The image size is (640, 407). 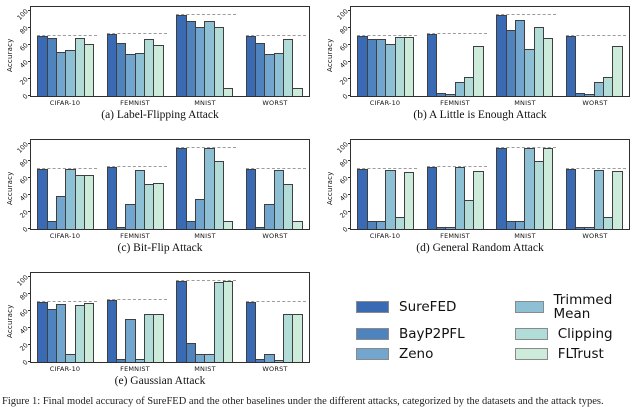 I want to click on legend-item-trimmed-mean: Trimmed Mean, so click(x=577, y=307).